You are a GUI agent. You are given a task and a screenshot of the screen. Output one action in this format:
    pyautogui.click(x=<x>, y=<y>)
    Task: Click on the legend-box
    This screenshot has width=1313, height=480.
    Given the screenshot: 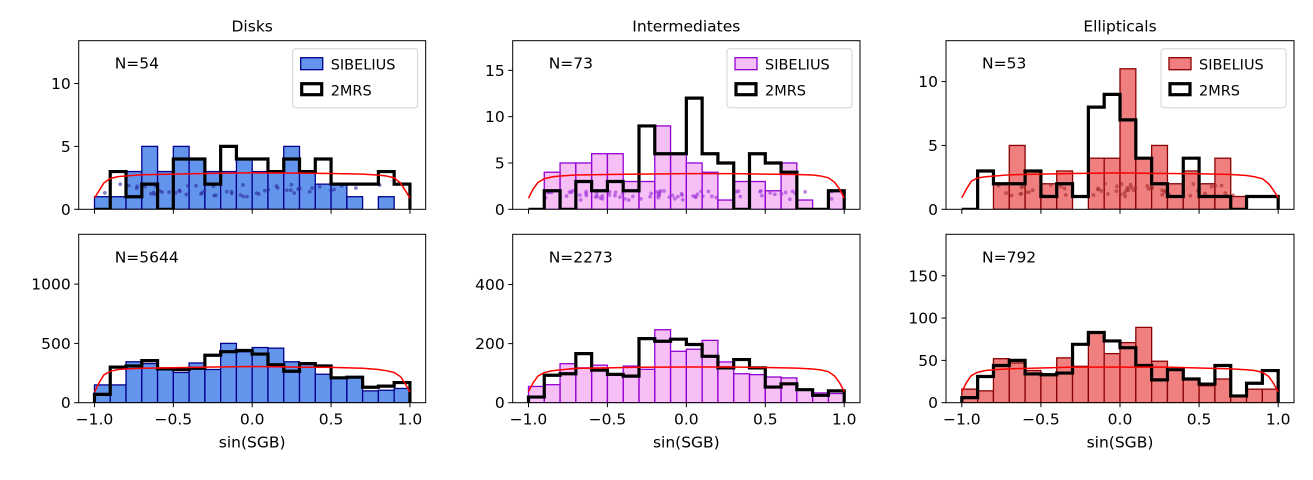 What is the action you would take?
    pyautogui.click(x=789, y=78)
    